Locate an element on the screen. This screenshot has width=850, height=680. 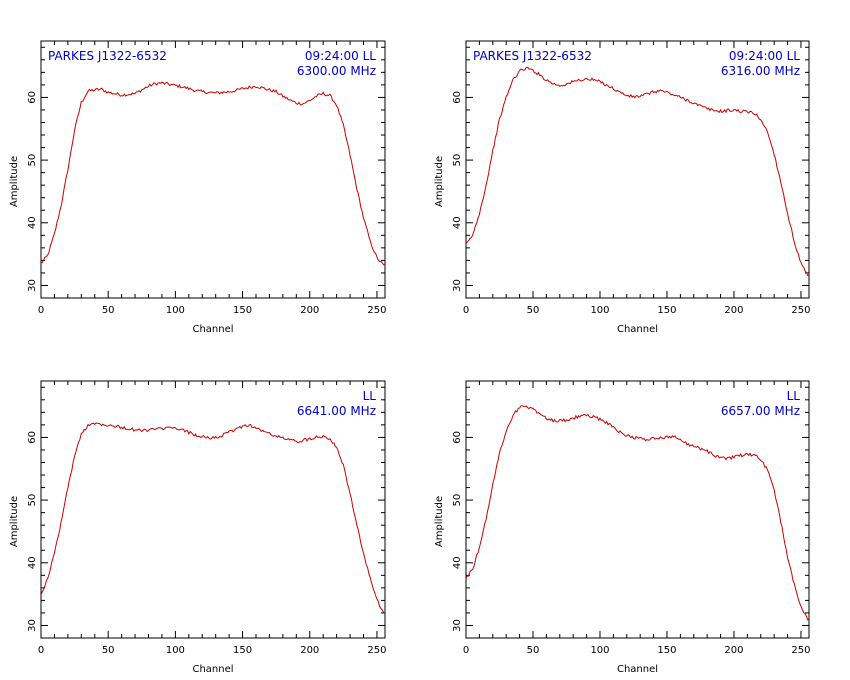
frequency-label: 6300.00 MHz is located at coordinates (336, 71).